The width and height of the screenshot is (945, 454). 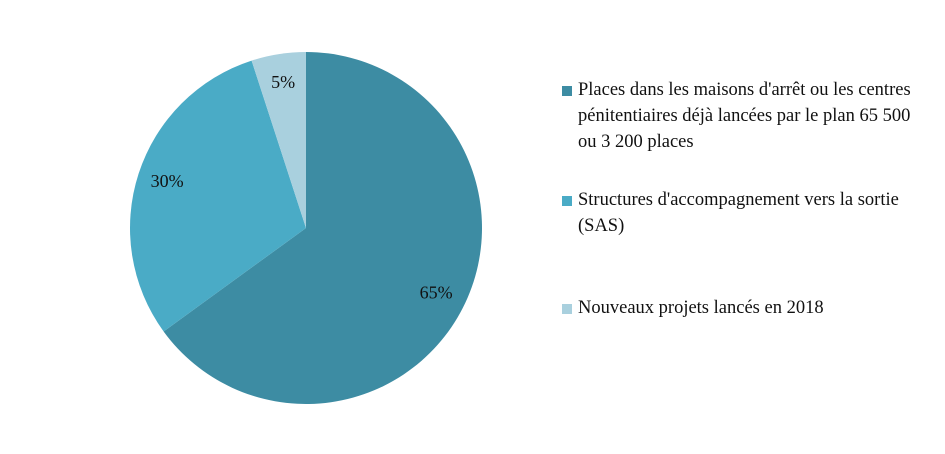 I want to click on legend-item: Nouveaux projets lancés en 2018, so click(x=747, y=308).